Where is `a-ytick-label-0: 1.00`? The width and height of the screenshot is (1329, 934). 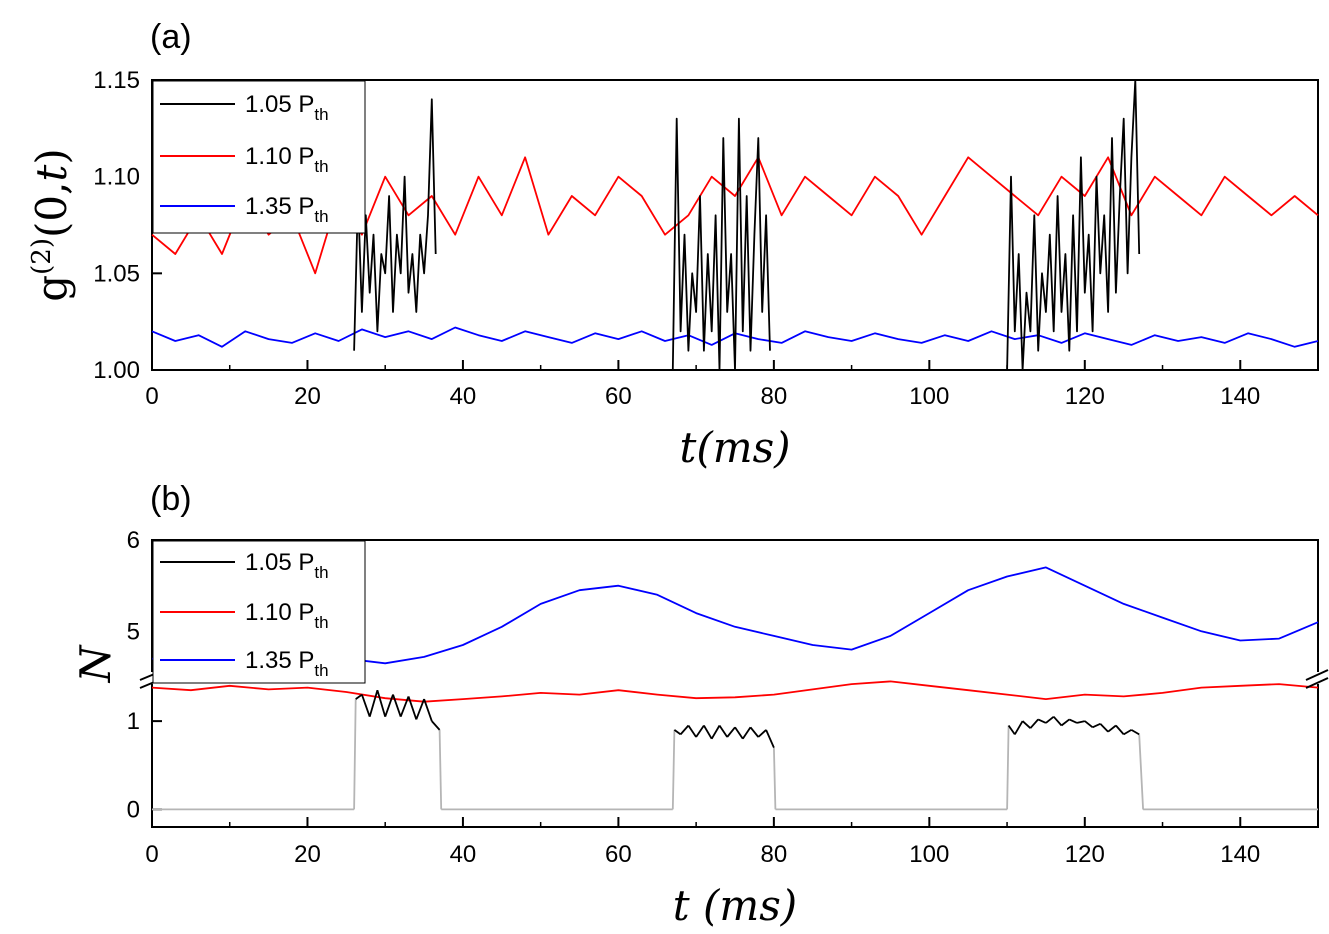 a-ytick-label-0: 1.00 is located at coordinates (116, 370).